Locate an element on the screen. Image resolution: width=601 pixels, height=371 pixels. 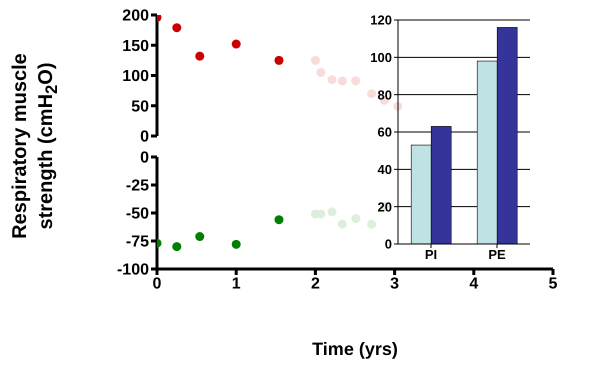
x-tick-label: 3 is located at coordinates (395, 283).